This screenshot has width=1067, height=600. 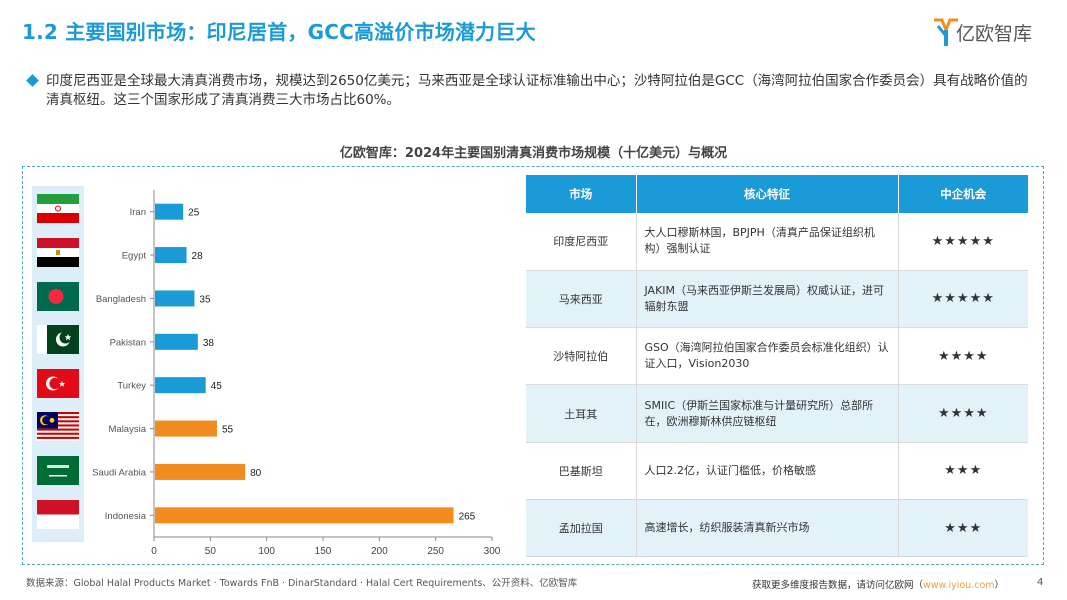 What do you see at coordinates (121, 299) in the screenshot?
I see `category-label: Bangladesh` at bounding box center [121, 299].